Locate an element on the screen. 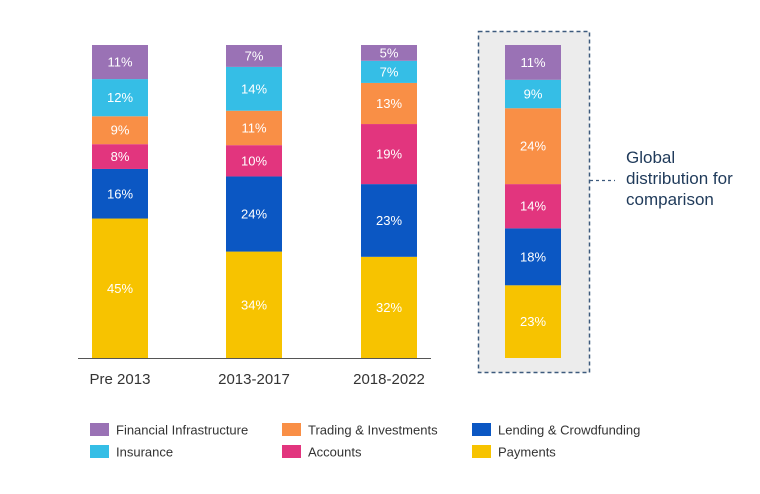 The width and height of the screenshot is (760, 494). legend-label: Financial Infrastructure is located at coordinates (182, 430).